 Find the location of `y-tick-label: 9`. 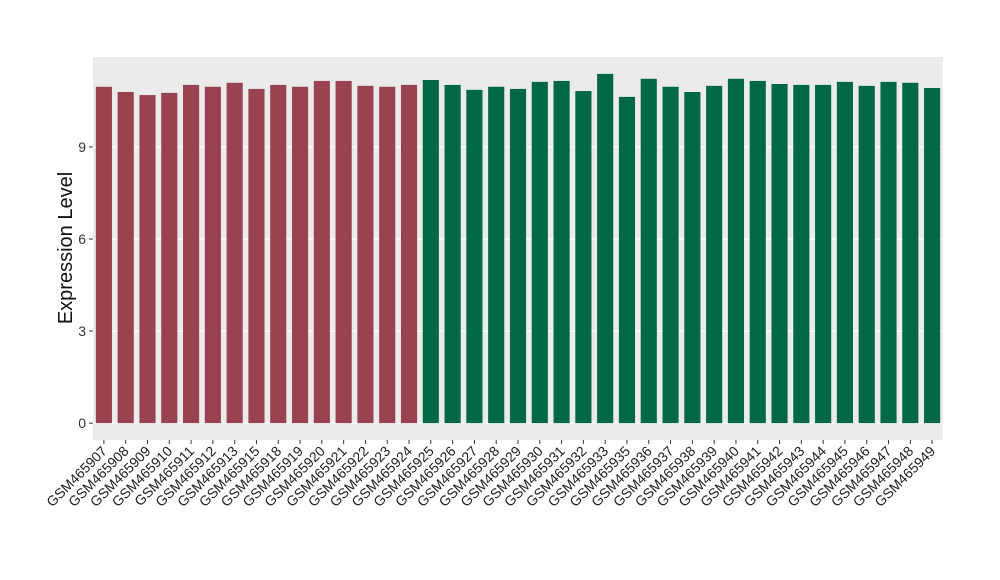

y-tick-label: 9 is located at coordinates (82, 147).